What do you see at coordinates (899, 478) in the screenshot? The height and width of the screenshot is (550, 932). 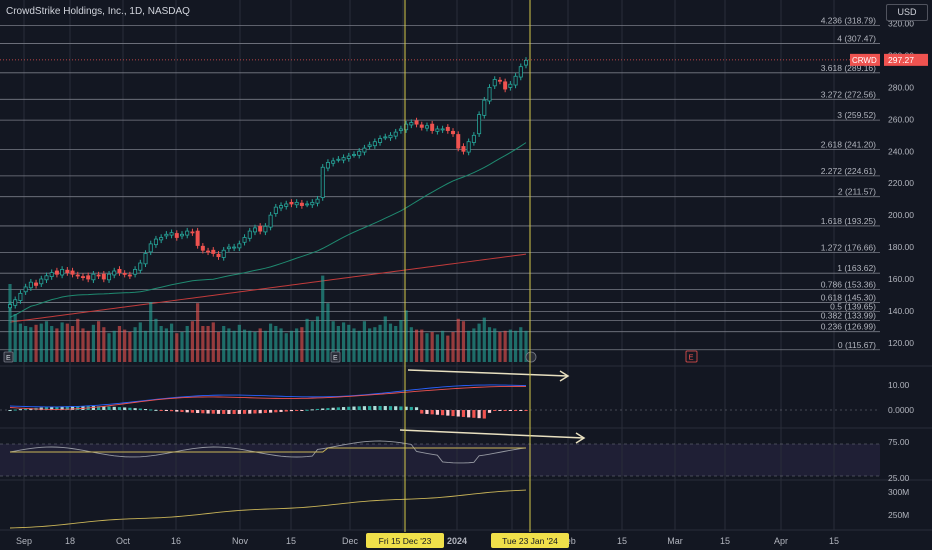 I see `rsi-tick-label: 25.00` at bounding box center [899, 478].